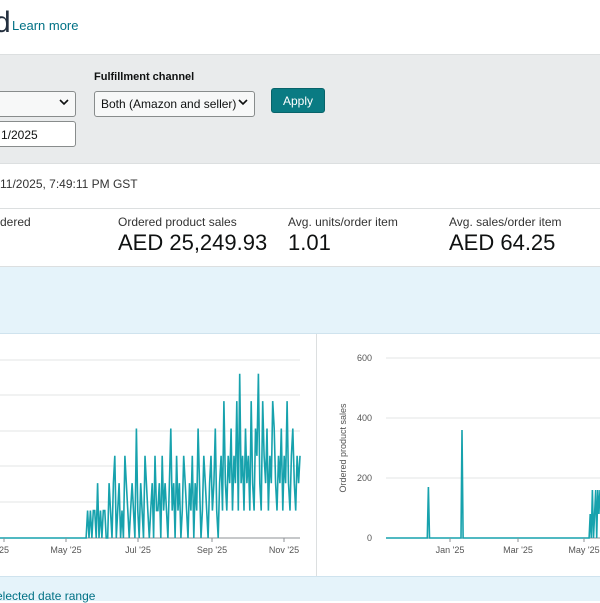 This screenshot has height=603, width=600. Describe the element at coordinates (5, 22) in the screenshot. I see `page-title: d` at that location.